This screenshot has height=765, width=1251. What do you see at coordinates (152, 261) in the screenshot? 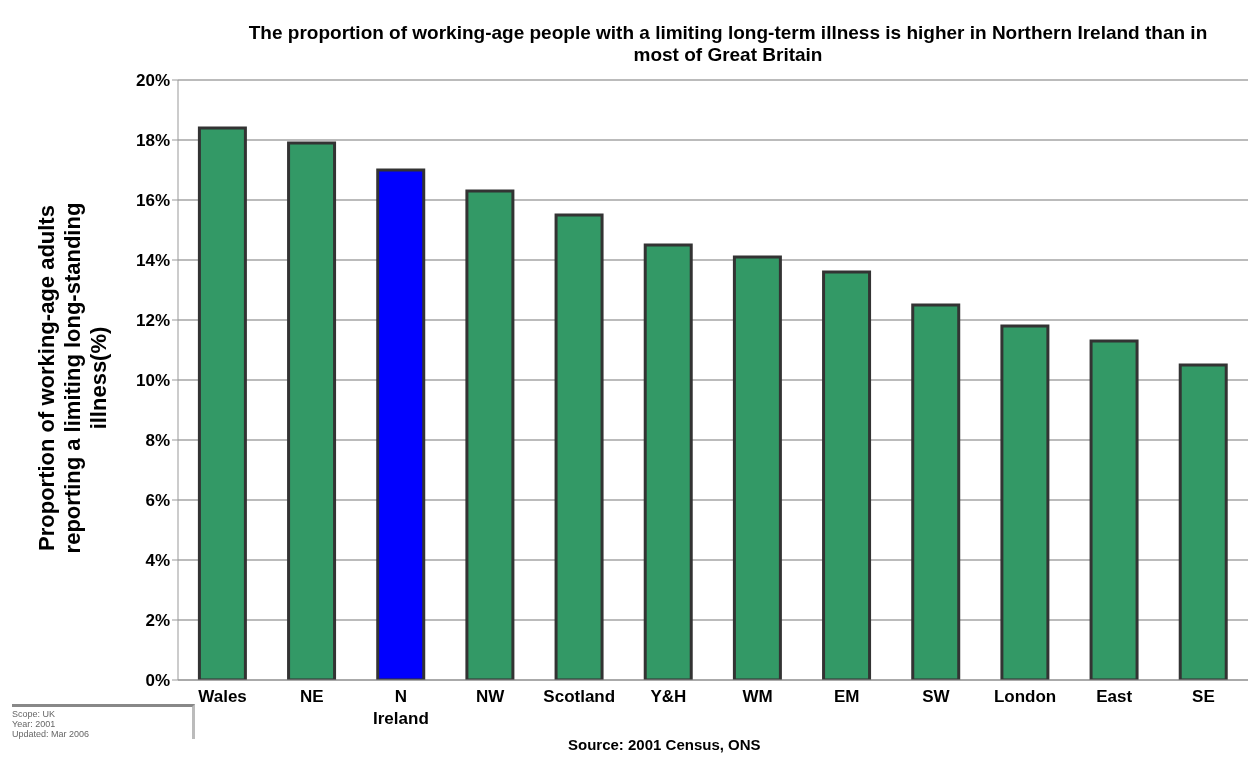
I see `y-tick-label: 14%` at bounding box center [152, 261].